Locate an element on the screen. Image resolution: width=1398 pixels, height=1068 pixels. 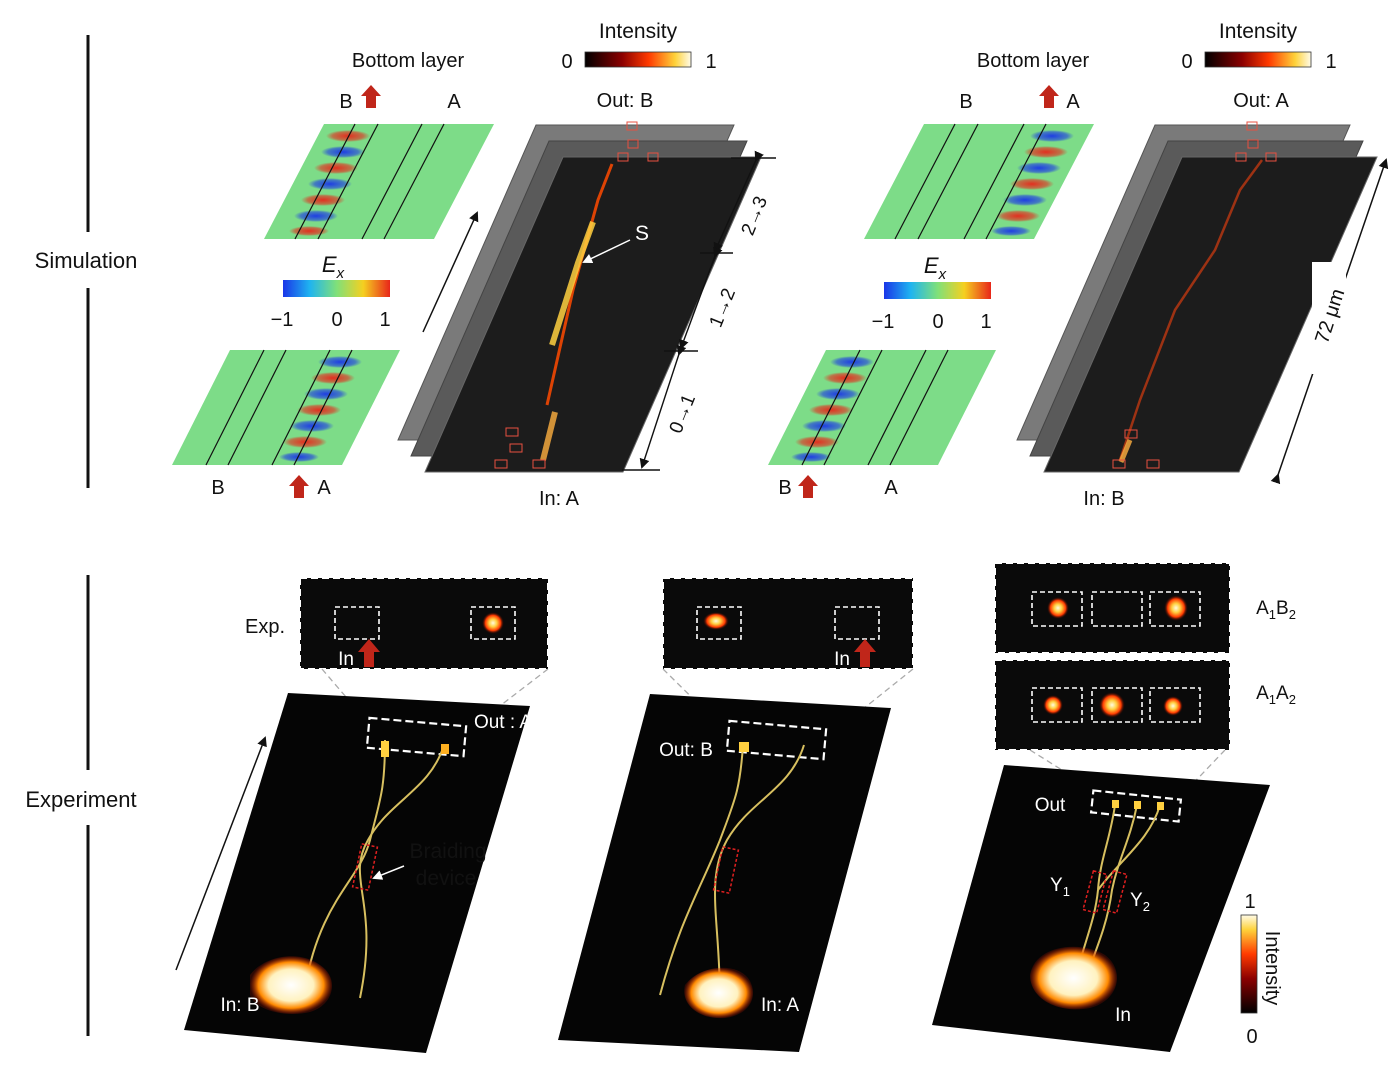
s-label: S is located at coordinates (642, 233).